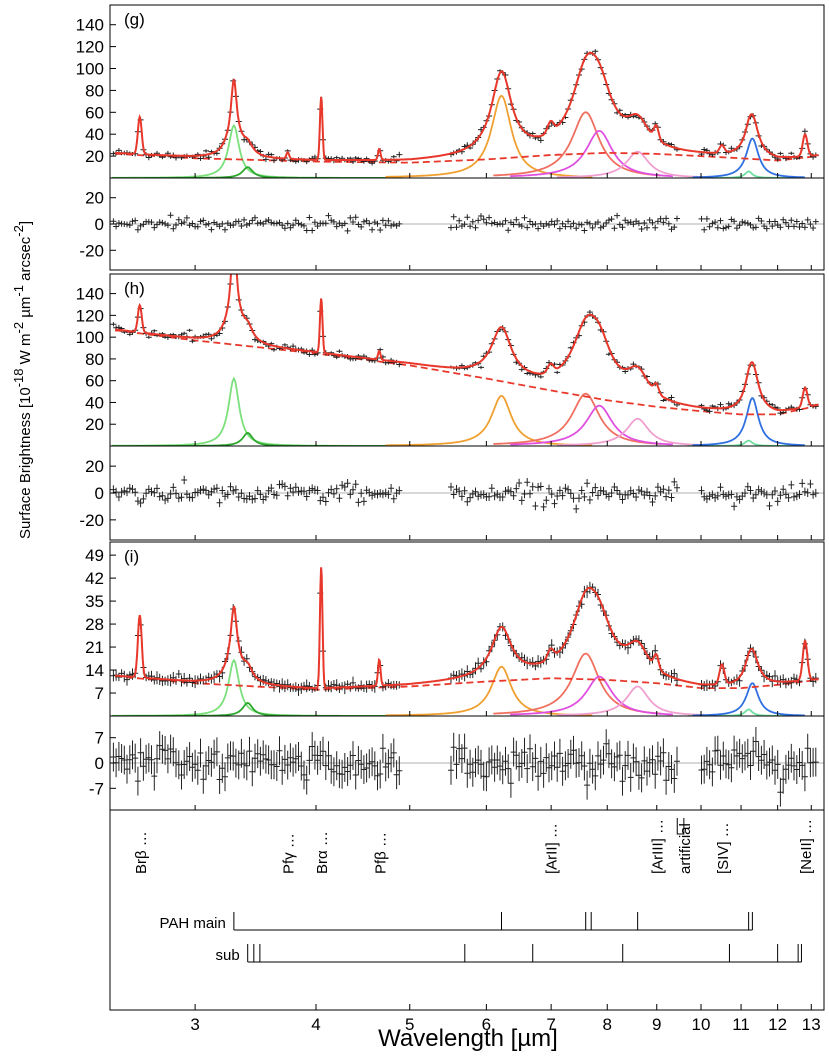 The height and width of the screenshot is (1061, 829). Describe the element at coordinates (550, 1024) in the screenshot. I see `x-tick-label: 7` at that location.